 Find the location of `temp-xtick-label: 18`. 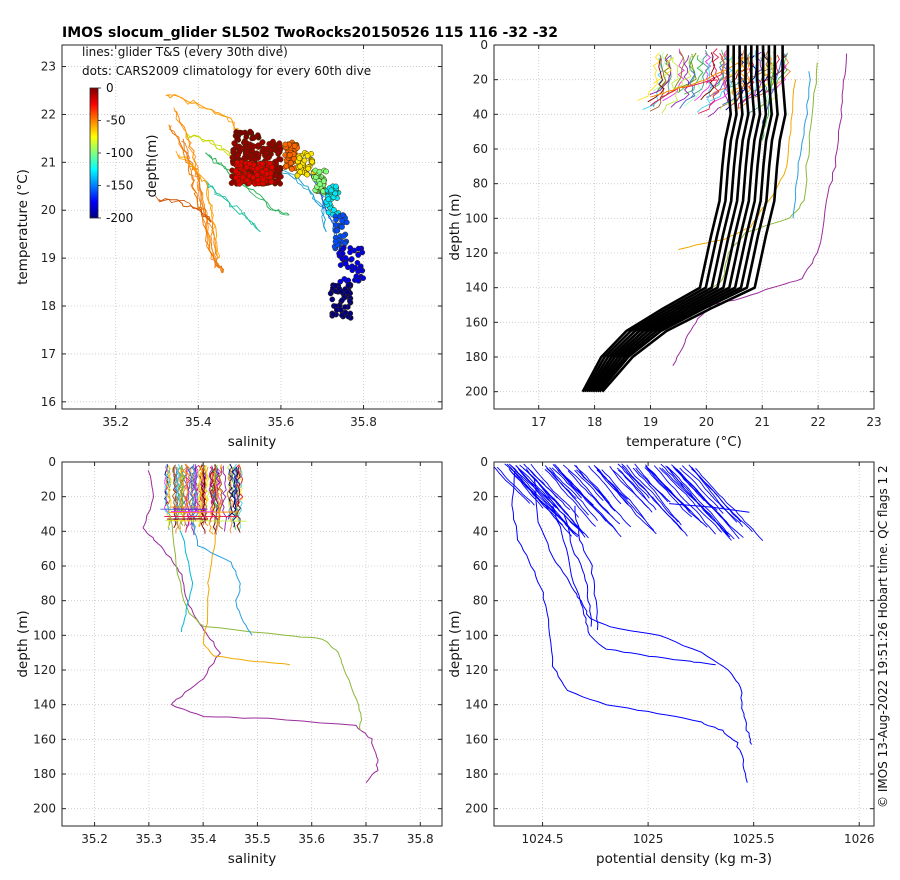

temp-xtick-label: 18 is located at coordinates (594, 422).